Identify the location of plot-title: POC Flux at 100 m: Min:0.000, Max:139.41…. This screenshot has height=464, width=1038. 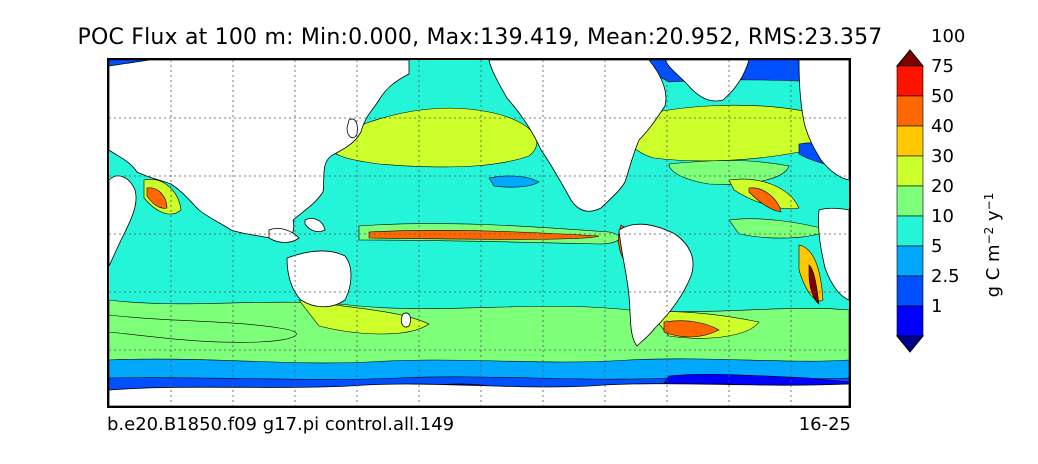
(480, 37).